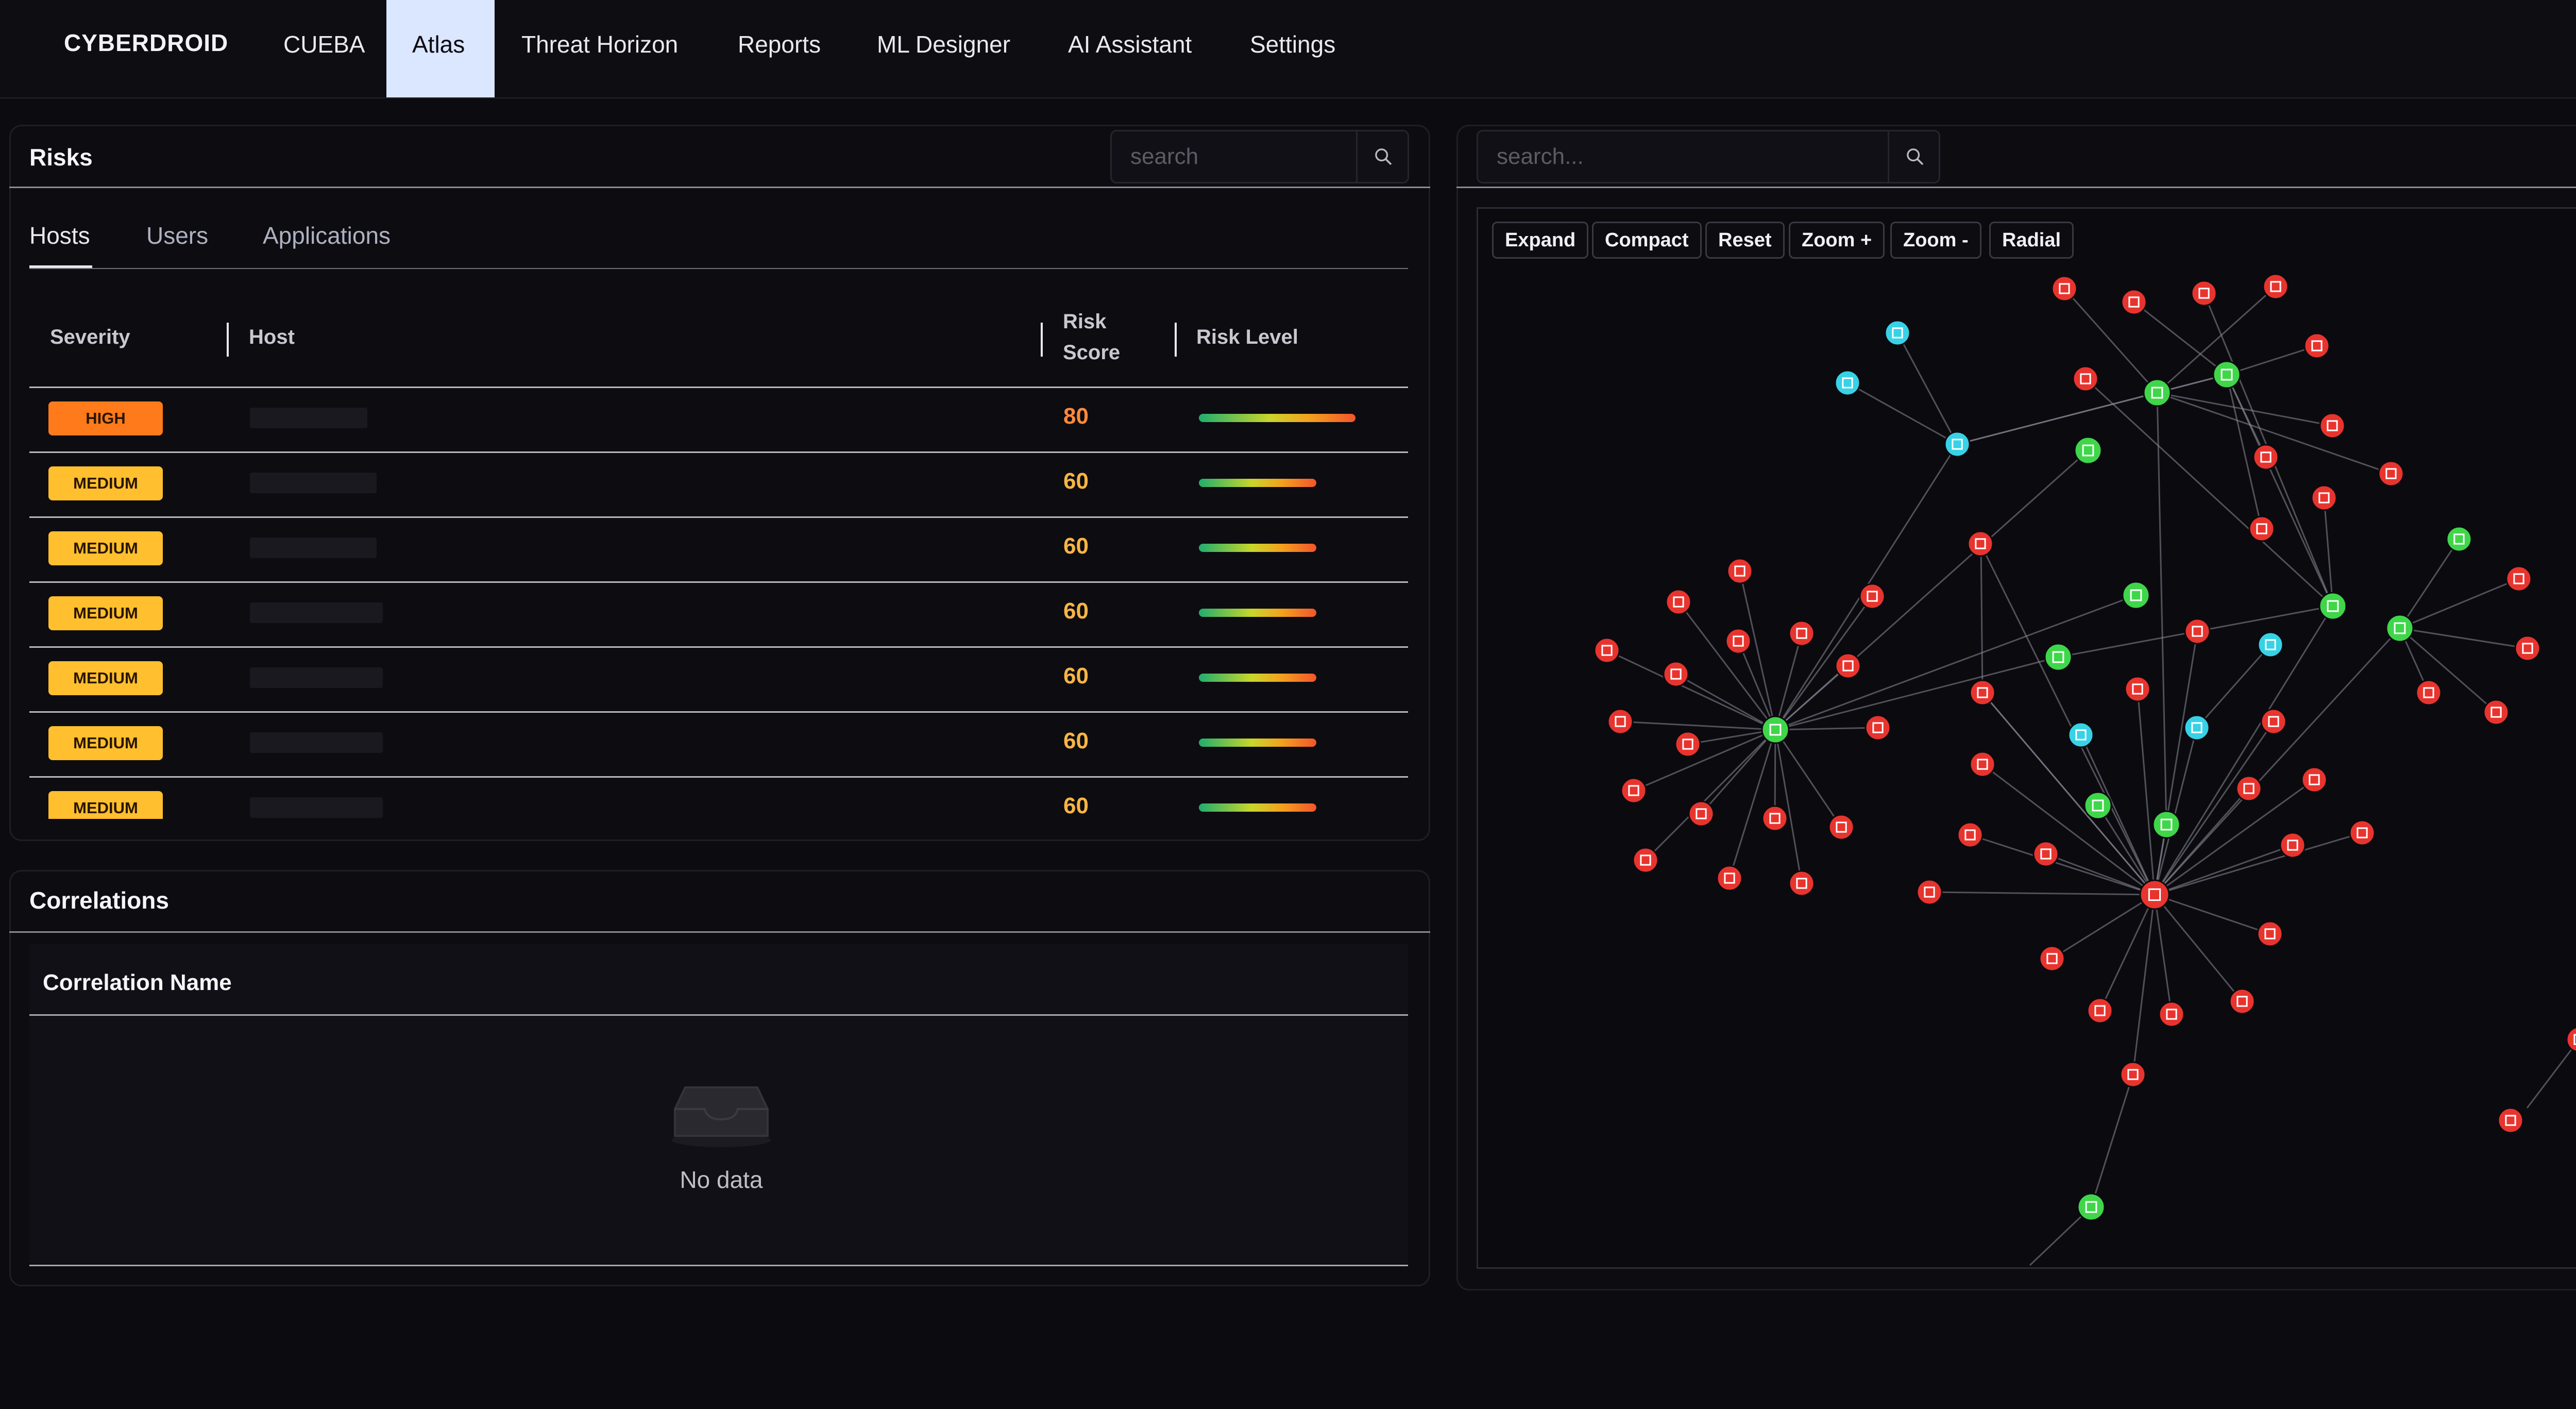  I want to click on expand-button: Expand, so click(1540, 240).